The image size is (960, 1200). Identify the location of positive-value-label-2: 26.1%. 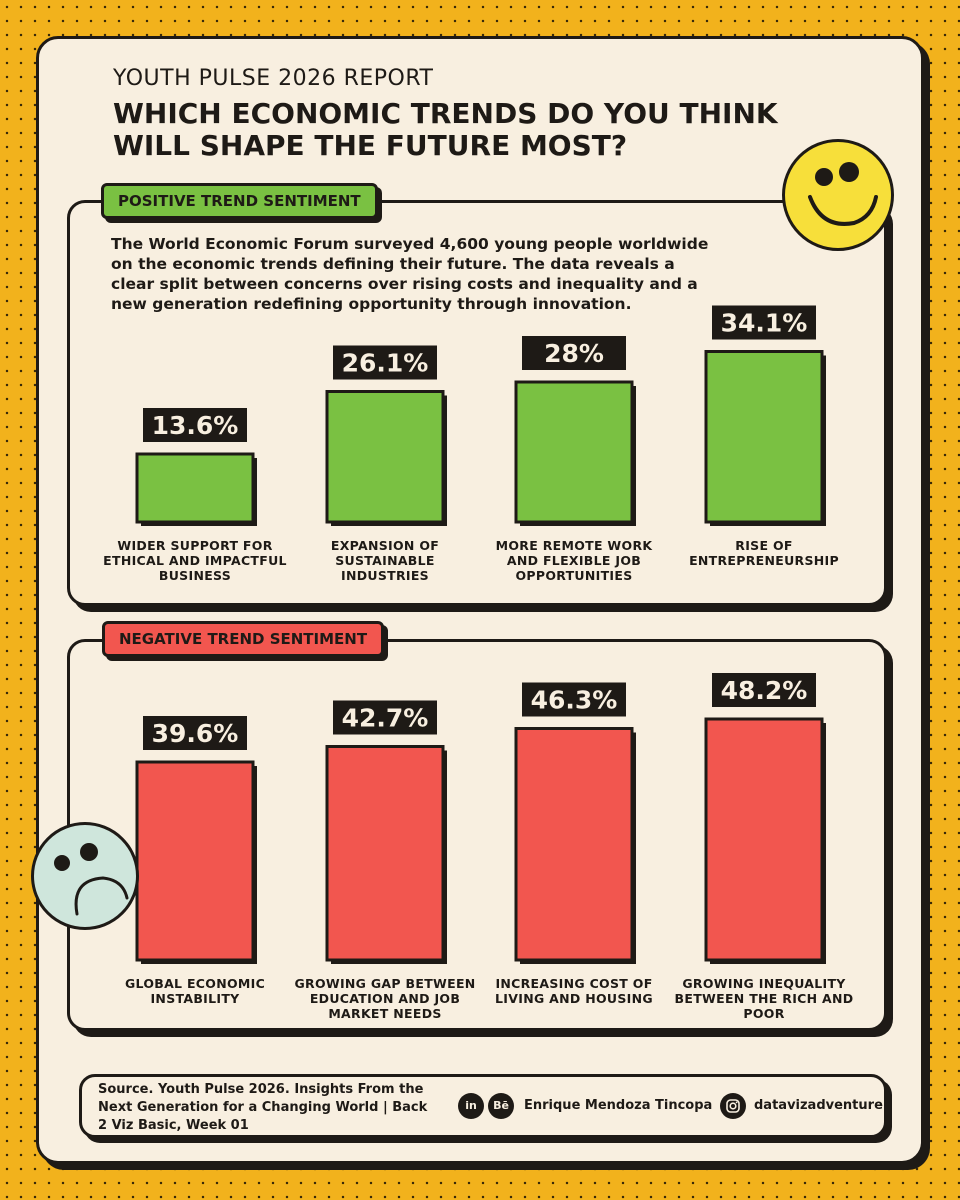
(385, 363).